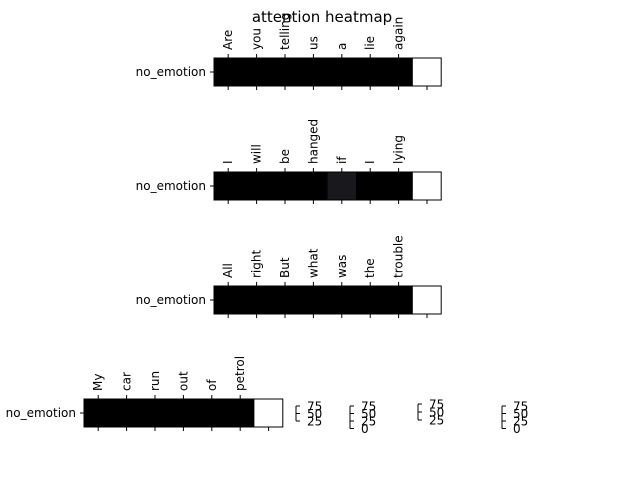 This screenshot has height=480, width=640. I want to click on token-label: lie, so click(370, 43).